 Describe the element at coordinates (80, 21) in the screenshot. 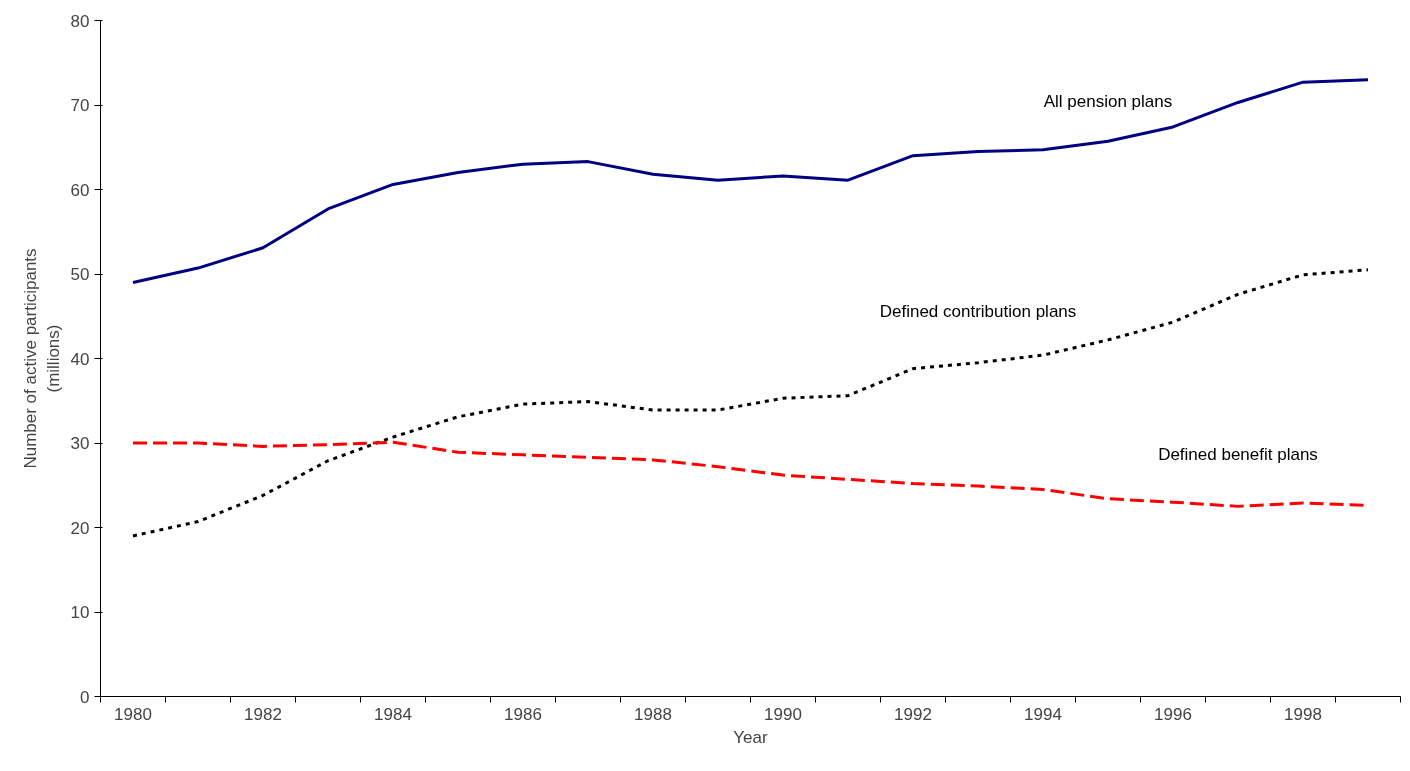

I see `y-tick-label: 80` at that location.